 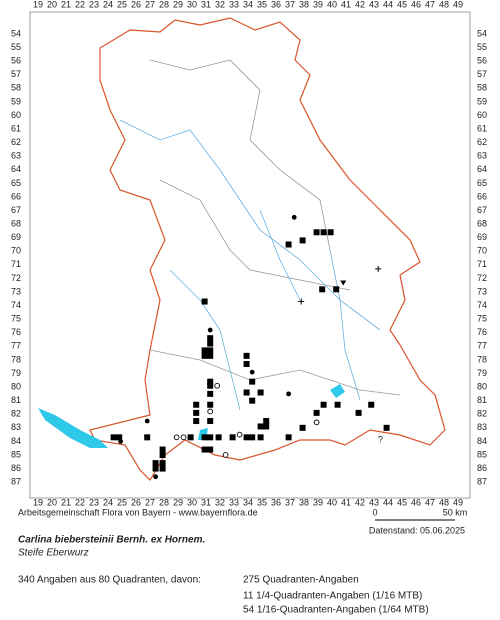 I want to click on x-label: 42, so click(x=360, y=4).